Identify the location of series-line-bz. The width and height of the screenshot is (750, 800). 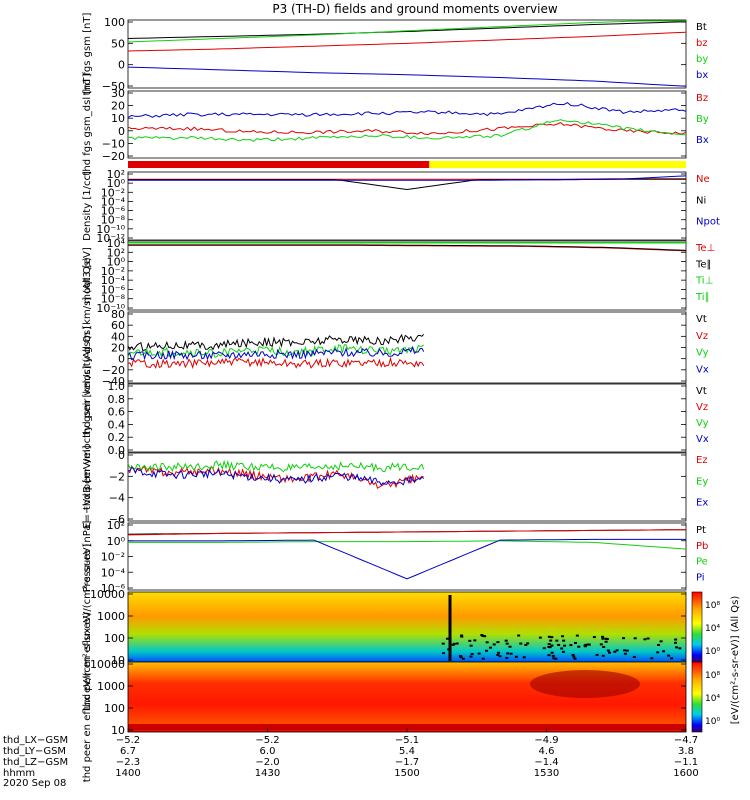
(407, 41).